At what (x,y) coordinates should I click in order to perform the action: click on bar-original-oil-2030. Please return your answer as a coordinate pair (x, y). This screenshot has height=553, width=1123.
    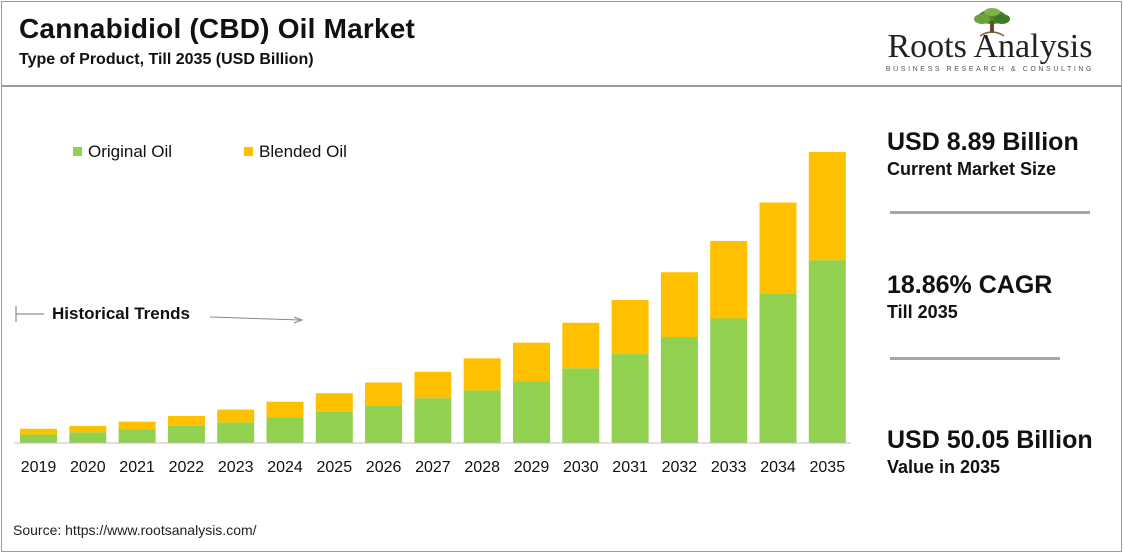
    Looking at the image, I should click on (581, 405).